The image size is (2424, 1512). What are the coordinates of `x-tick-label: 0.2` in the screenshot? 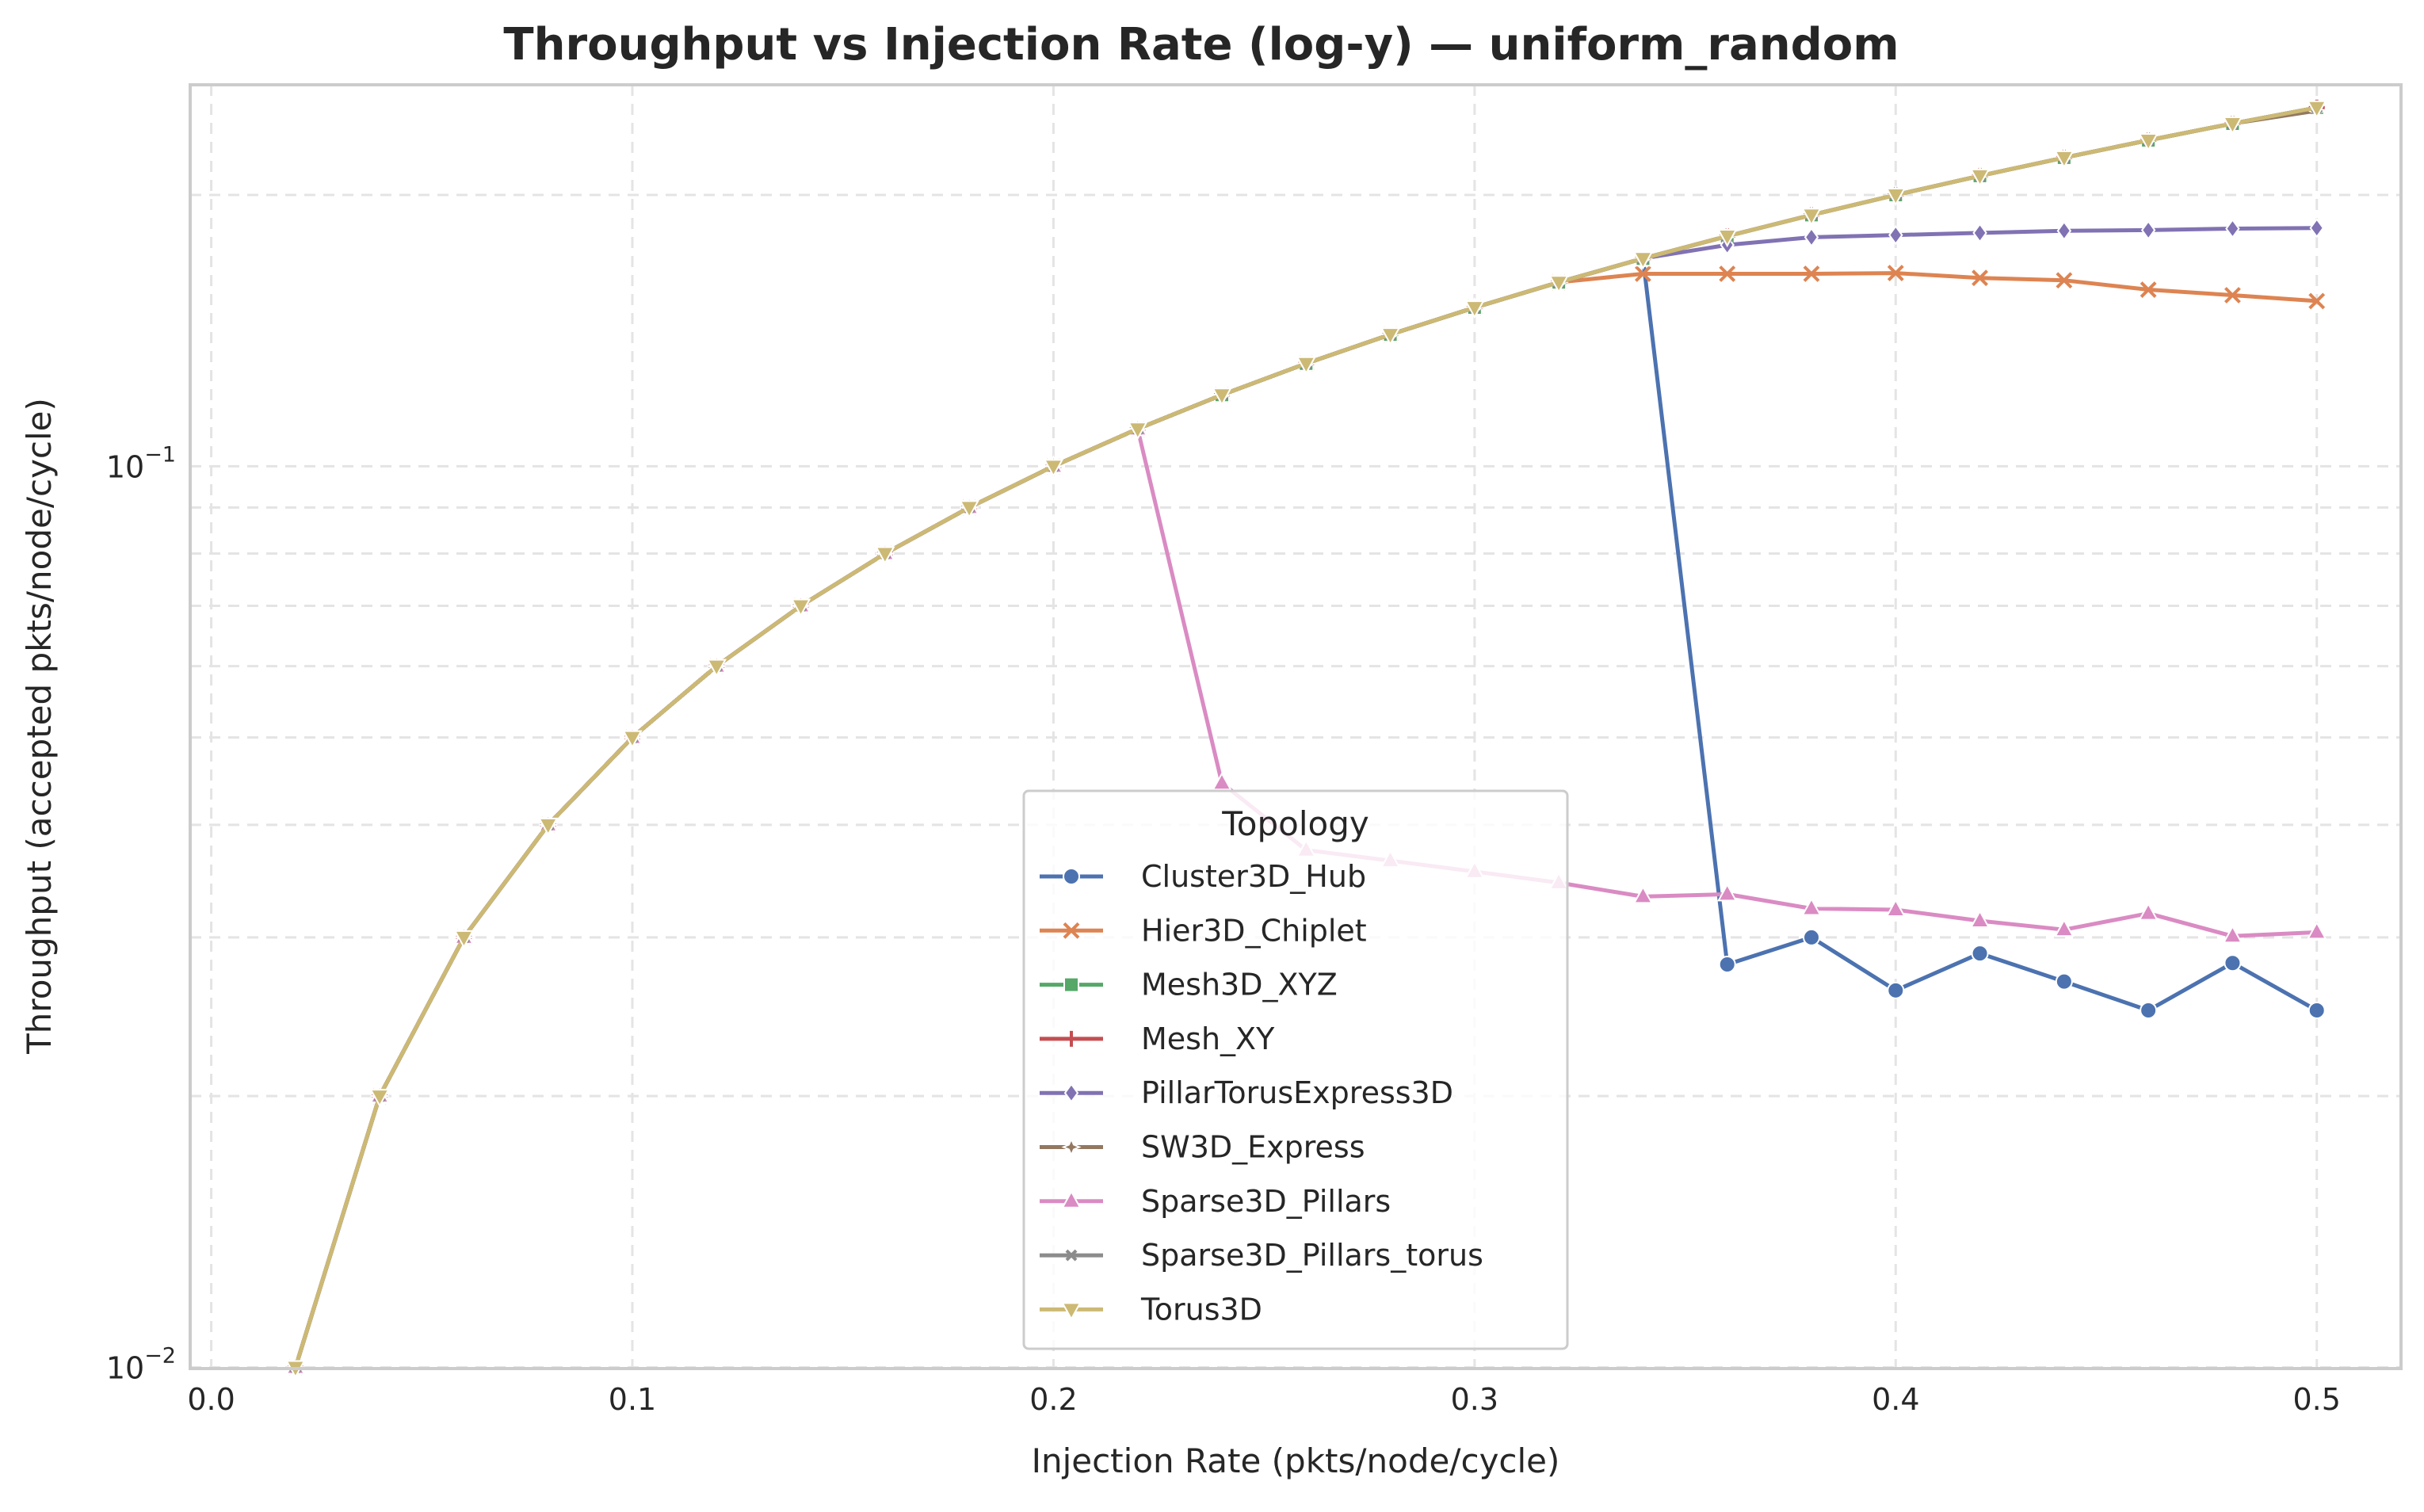 It's located at (1053, 1399).